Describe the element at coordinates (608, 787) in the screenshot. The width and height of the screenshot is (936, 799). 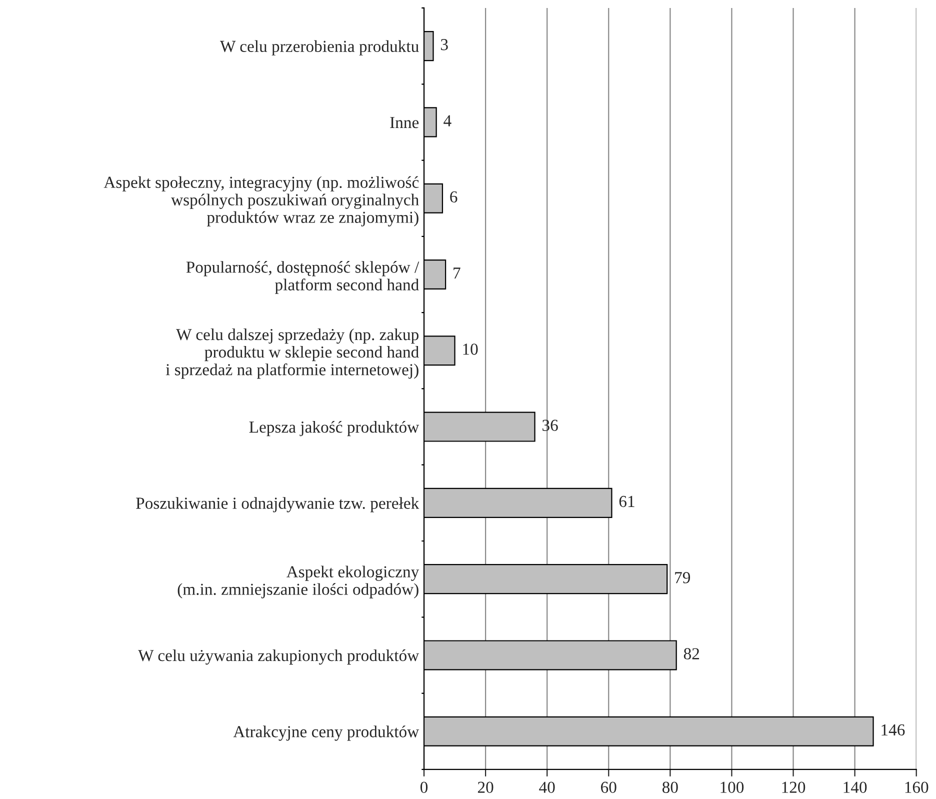
I see `x-tick-label: 60` at that location.